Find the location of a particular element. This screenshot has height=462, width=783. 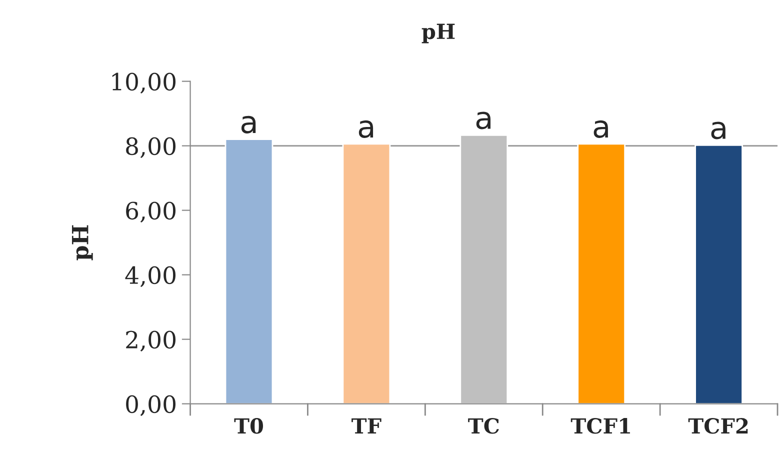

x-tick-label: TF is located at coordinates (367, 426).